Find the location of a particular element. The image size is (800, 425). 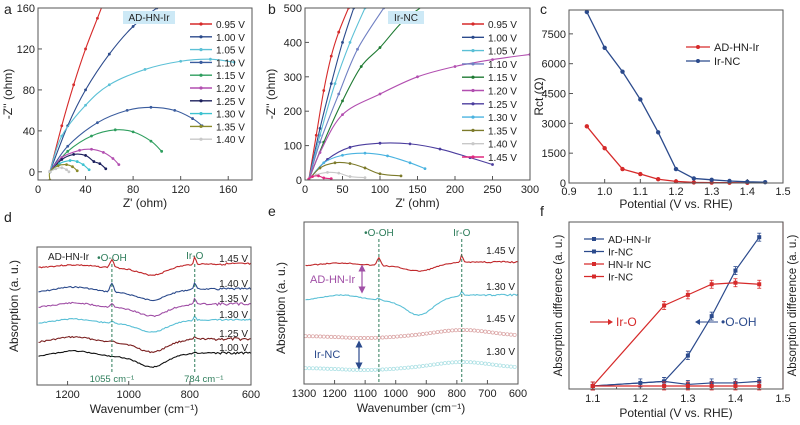

legend-label: 0.95 V is located at coordinates (230, 25).